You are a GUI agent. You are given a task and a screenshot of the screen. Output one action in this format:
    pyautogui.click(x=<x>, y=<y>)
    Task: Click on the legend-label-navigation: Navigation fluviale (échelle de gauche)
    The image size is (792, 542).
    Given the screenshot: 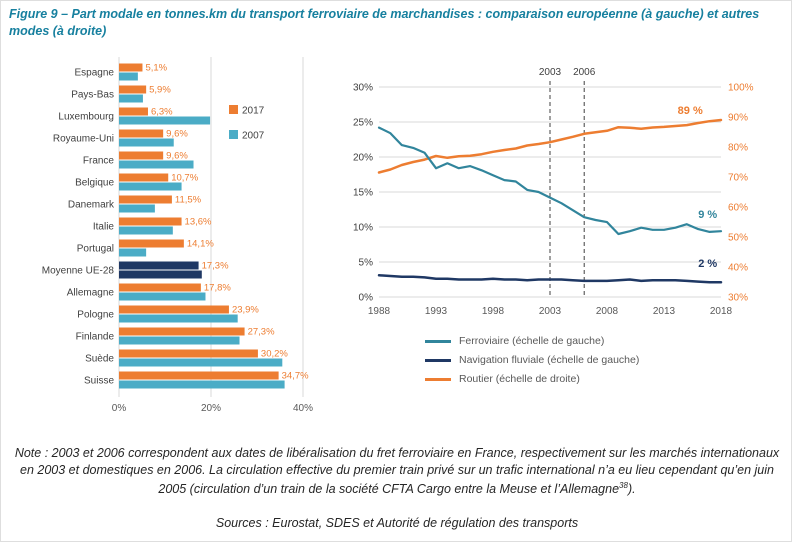 What is the action you would take?
    pyautogui.click(x=549, y=360)
    